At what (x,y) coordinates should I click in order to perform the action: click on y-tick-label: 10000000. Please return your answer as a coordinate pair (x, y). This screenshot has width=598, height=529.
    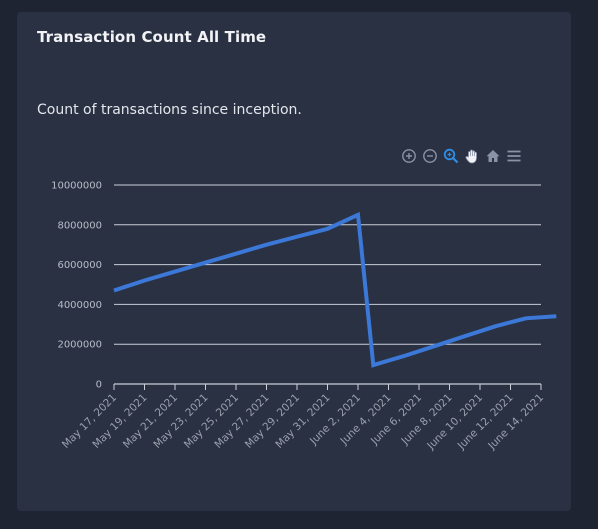
    Looking at the image, I should click on (76, 186).